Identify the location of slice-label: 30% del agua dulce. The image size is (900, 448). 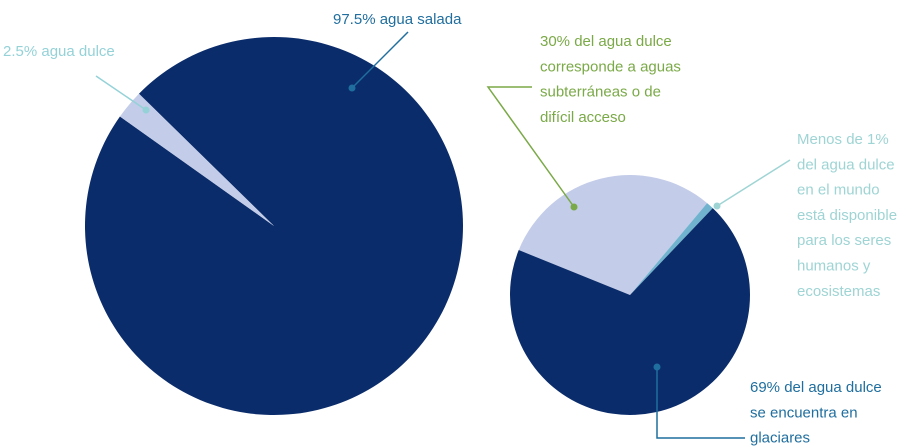
(606, 41).